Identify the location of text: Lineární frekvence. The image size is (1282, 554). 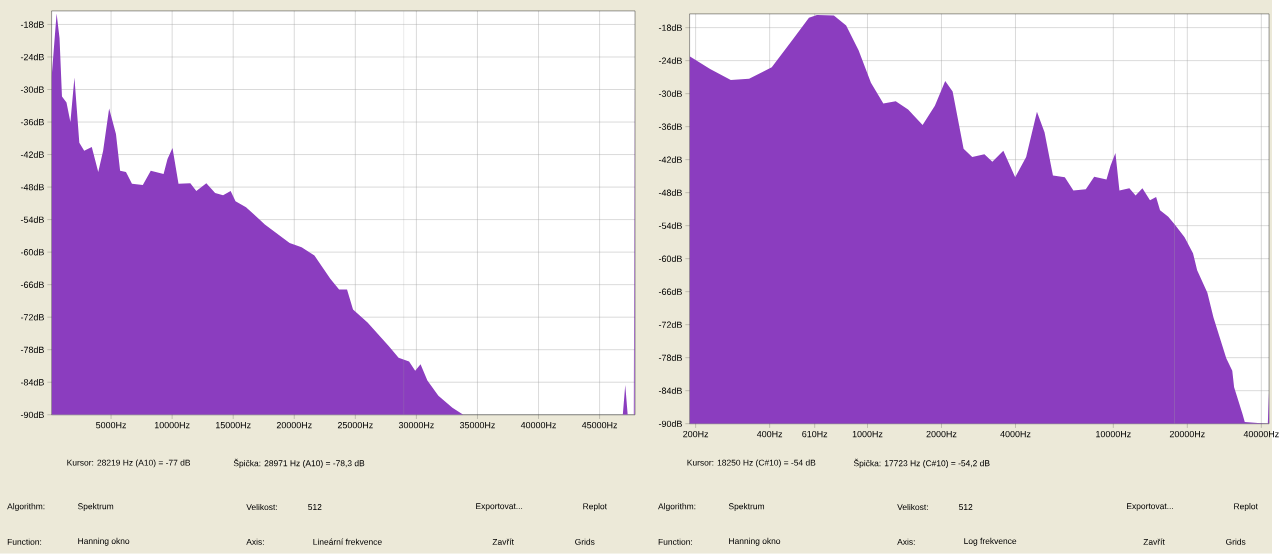
(347, 542).